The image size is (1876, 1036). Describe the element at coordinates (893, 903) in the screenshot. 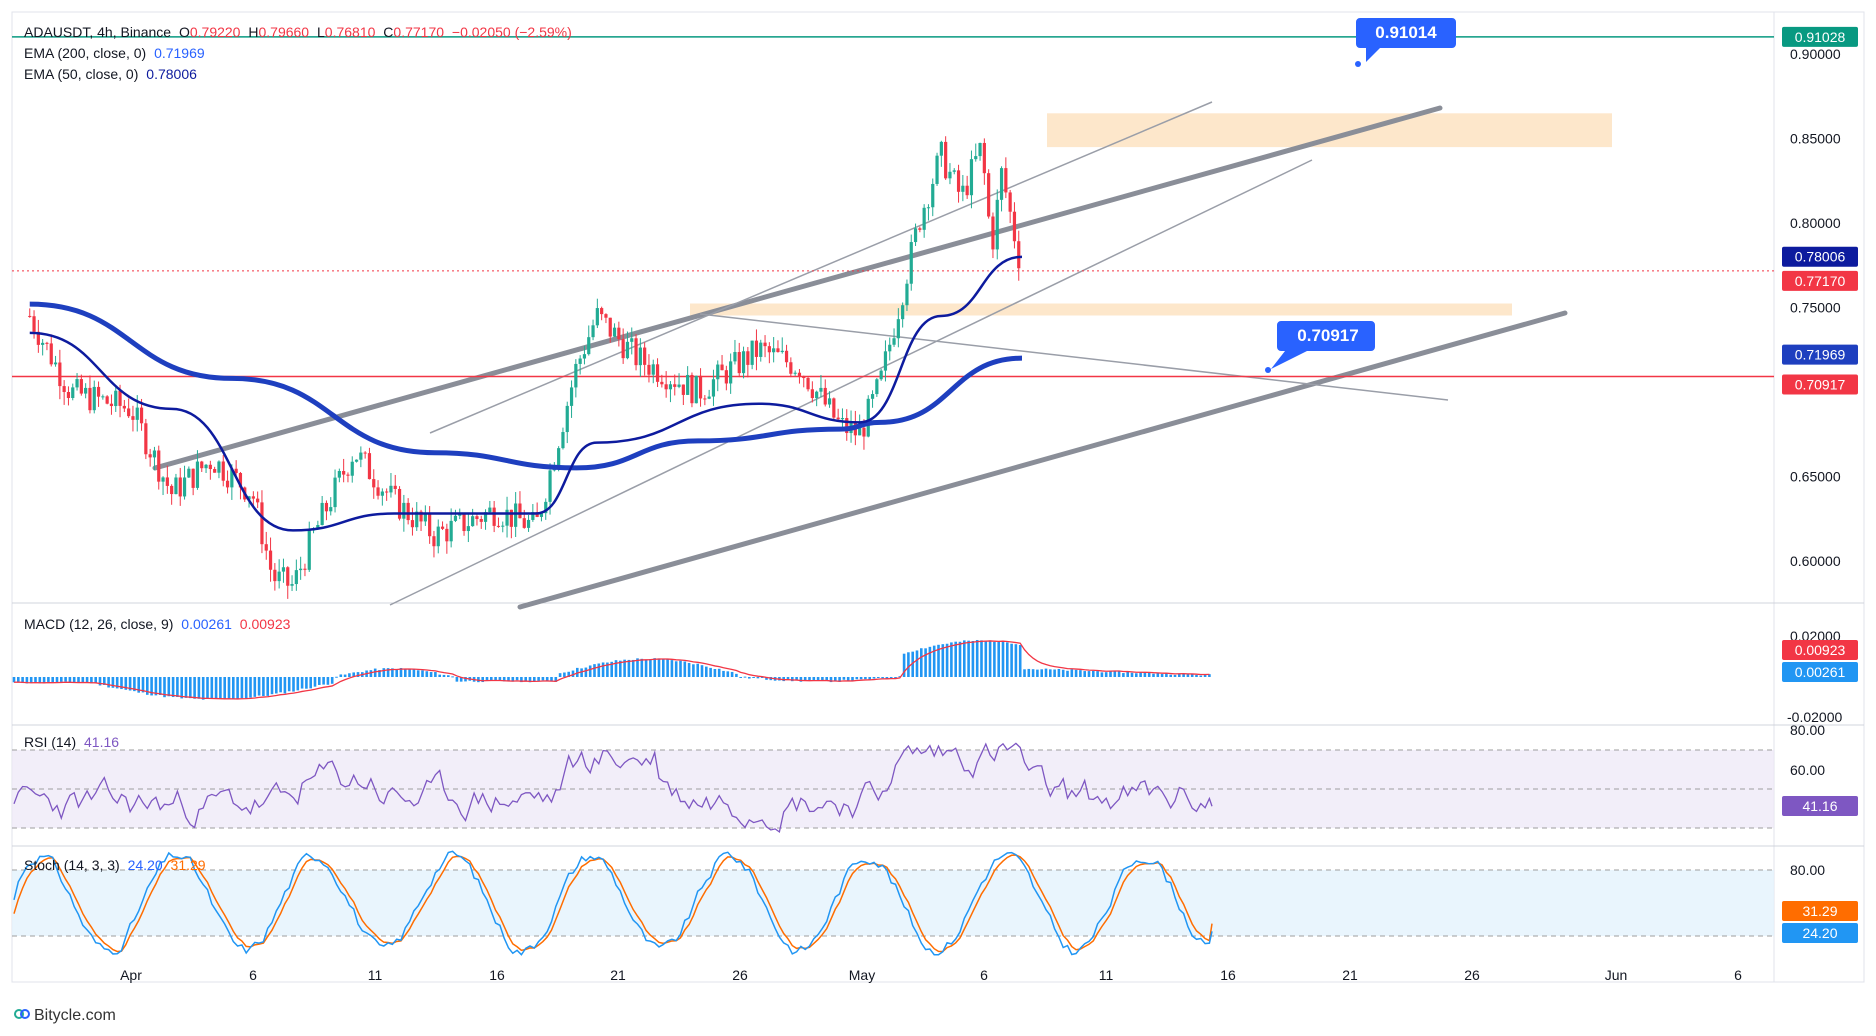

I see `stoch-band` at that location.